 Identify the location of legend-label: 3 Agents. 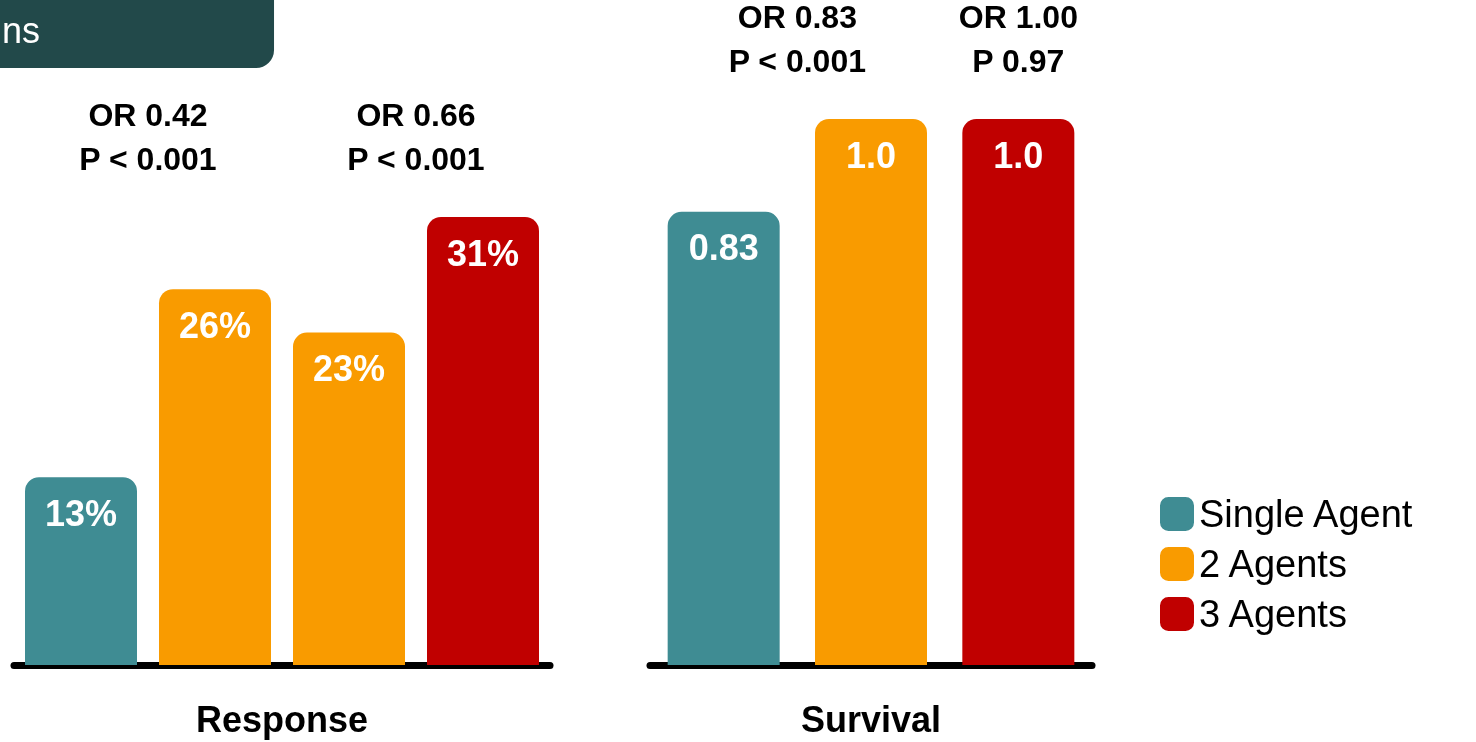
(1273, 614).